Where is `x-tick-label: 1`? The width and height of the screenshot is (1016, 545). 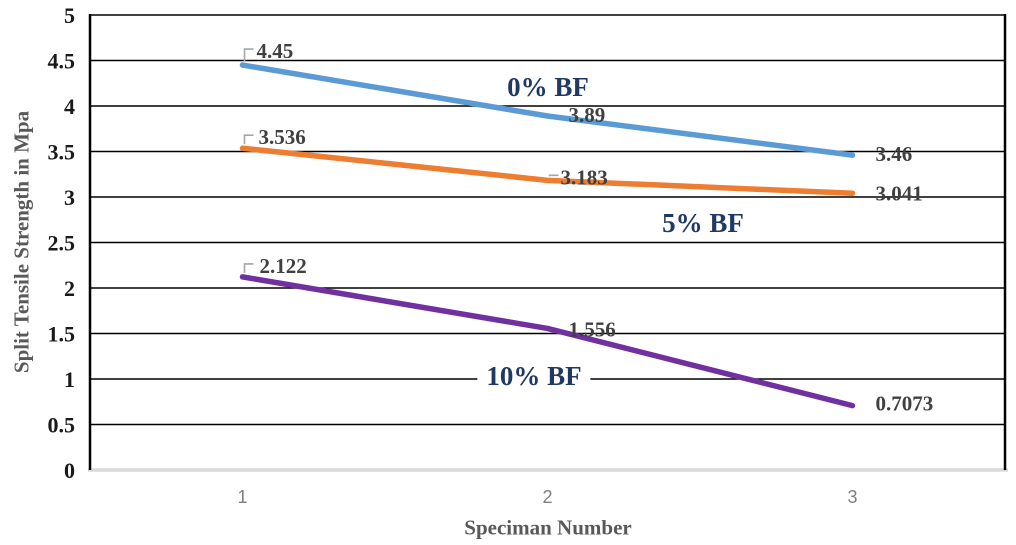
x-tick-label: 1 is located at coordinates (242, 497).